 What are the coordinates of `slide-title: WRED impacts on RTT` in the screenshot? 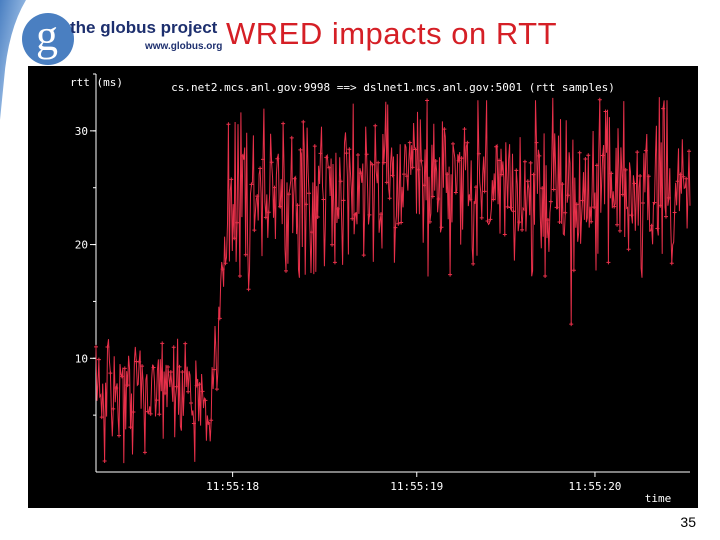 It's located at (392, 33).